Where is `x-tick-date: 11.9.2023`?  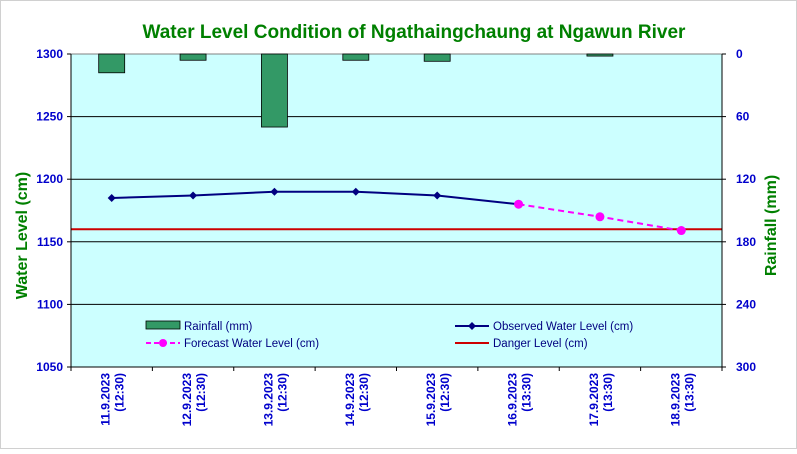 x-tick-date: 11.9.2023 is located at coordinates (106, 399).